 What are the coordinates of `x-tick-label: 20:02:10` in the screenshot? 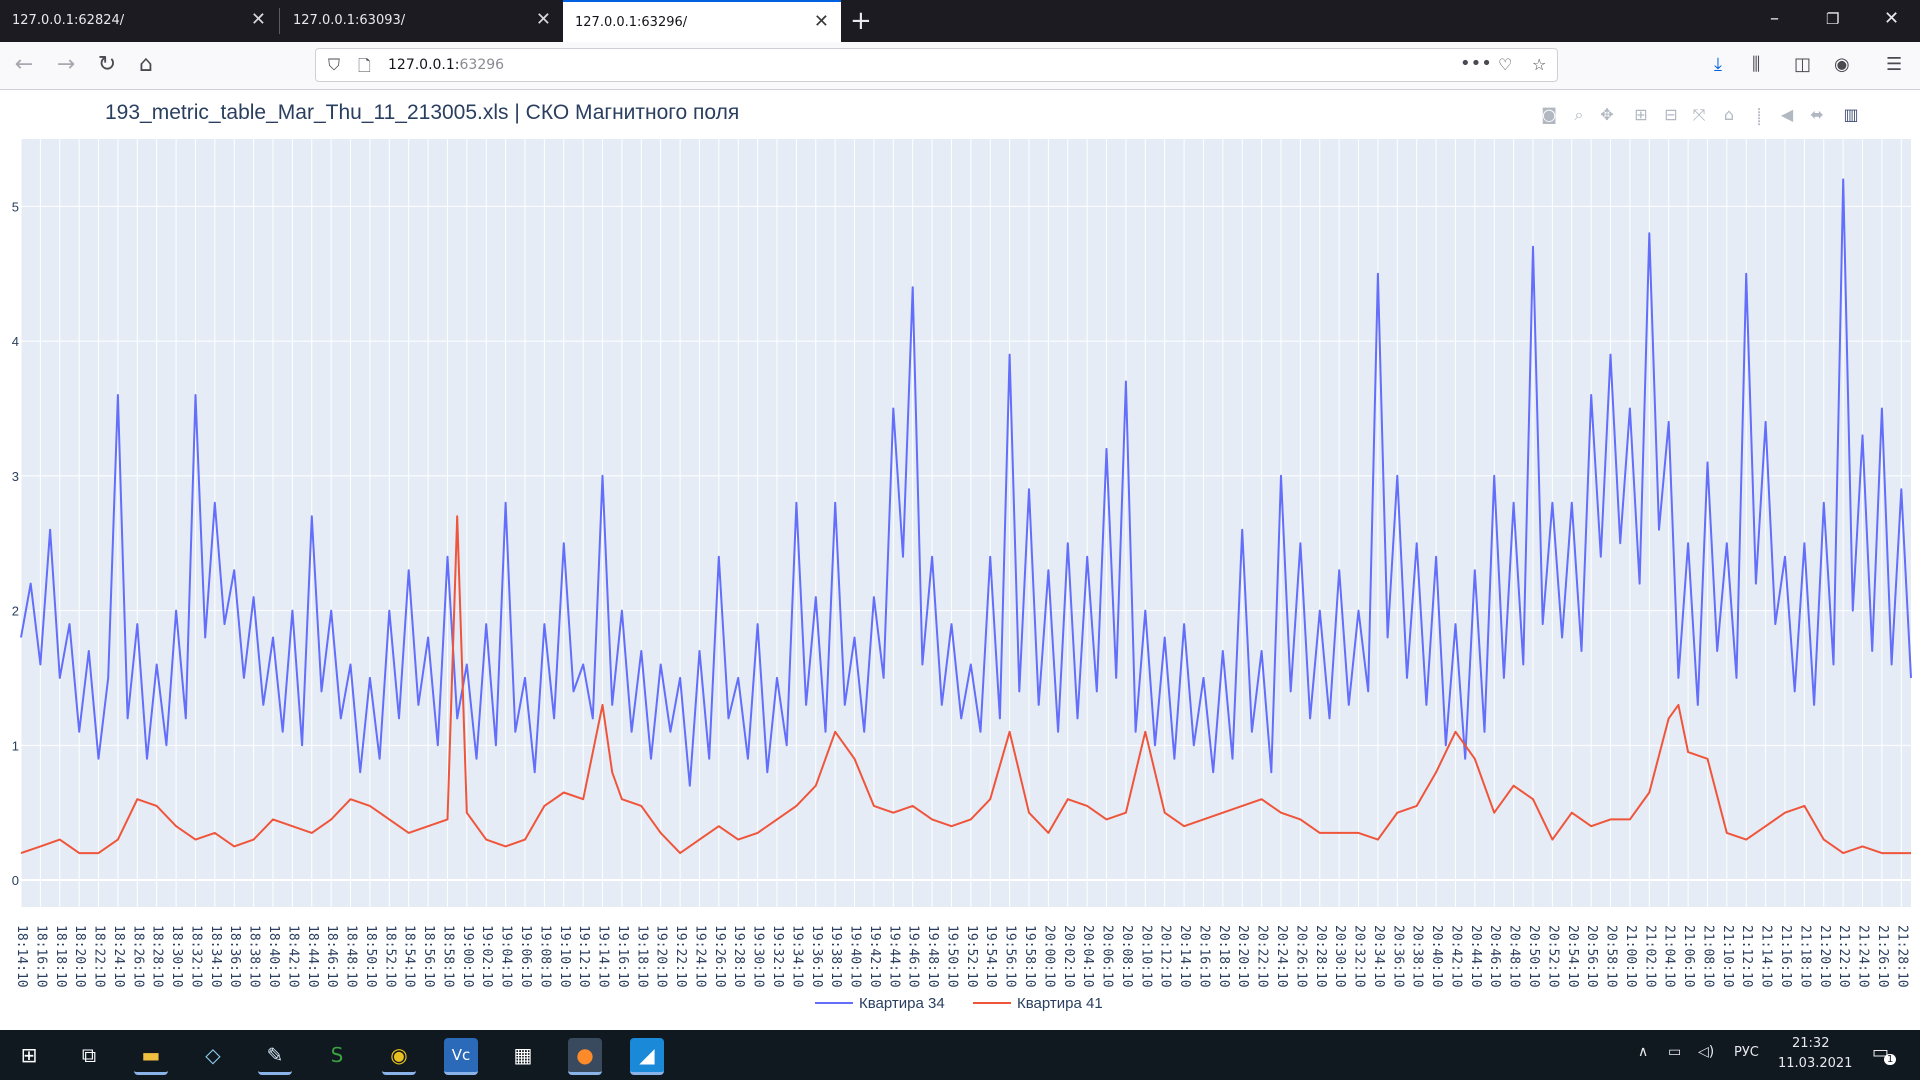 It's located at (1068, 956).